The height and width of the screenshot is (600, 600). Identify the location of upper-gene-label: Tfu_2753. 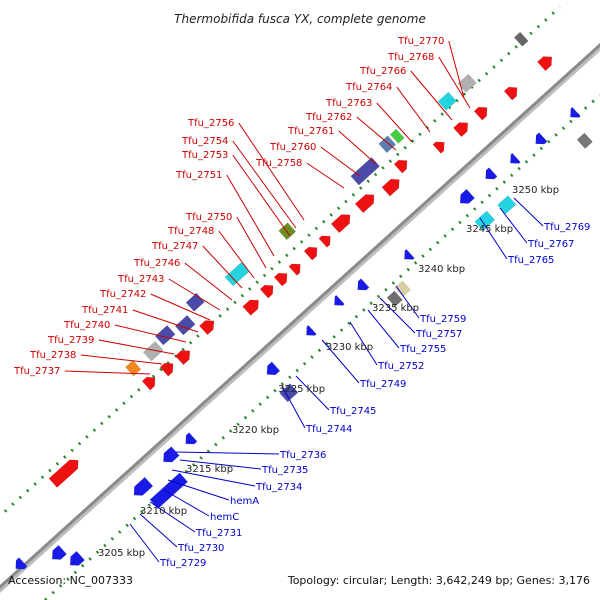
(204, 155).